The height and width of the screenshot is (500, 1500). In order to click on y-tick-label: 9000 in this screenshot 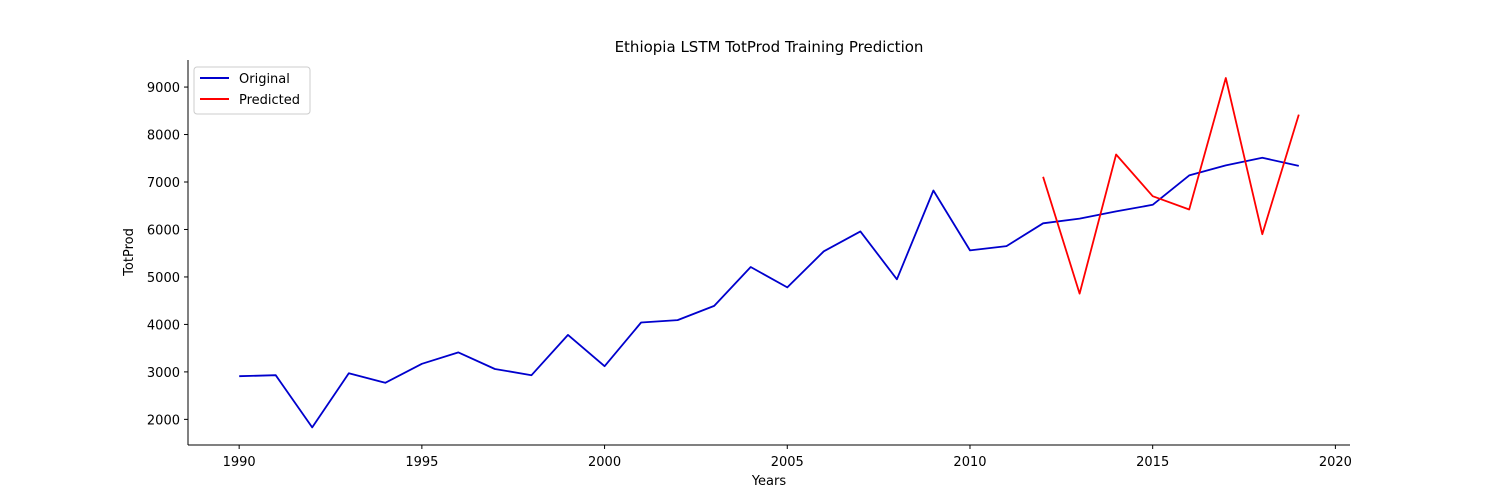, I will do `click(163, 88)`.